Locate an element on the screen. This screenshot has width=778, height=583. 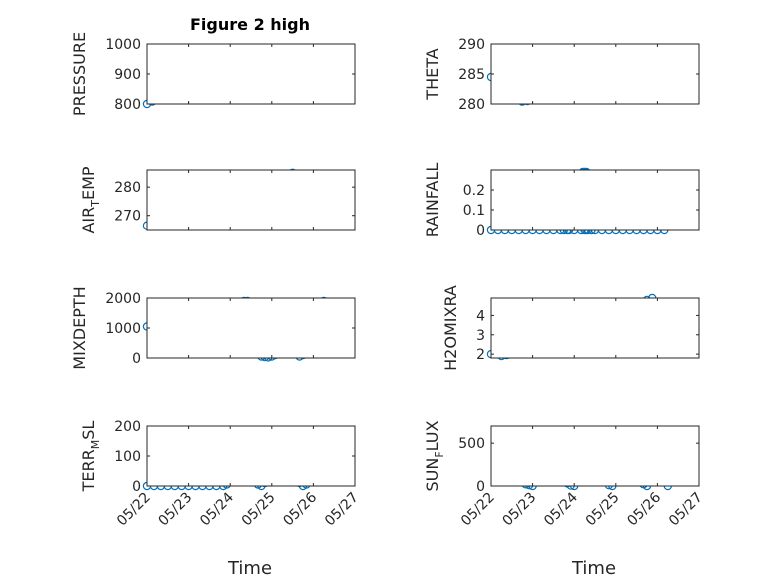
panel-theta: 280 285 290 THETA is located at coordinates (561, 75).